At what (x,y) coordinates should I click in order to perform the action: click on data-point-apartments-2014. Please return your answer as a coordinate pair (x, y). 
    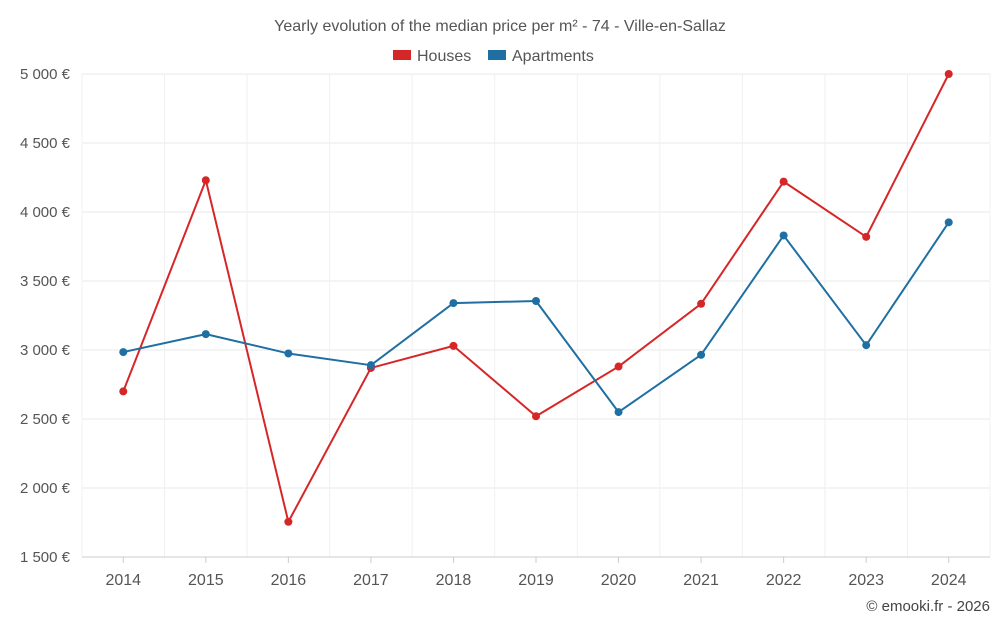
    Looking at the image, I should click on (123, 352).